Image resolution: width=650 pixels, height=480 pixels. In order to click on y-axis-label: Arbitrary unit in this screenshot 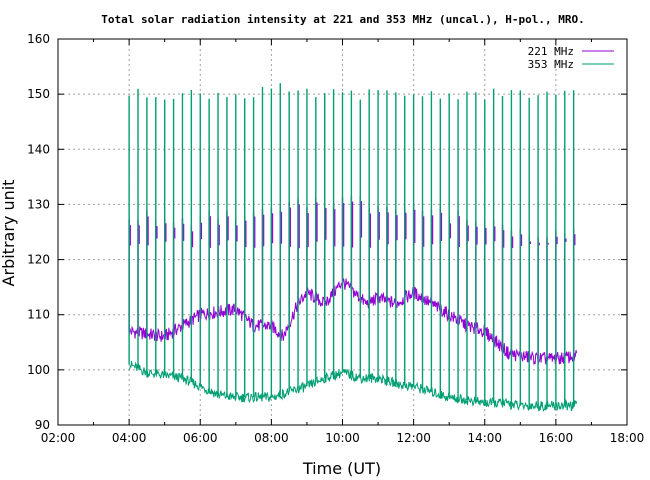, I will do `click(9, 233)`.